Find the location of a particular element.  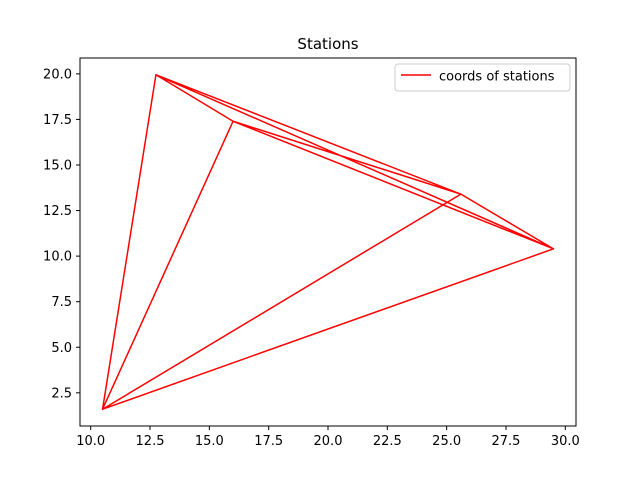

y-tick-label: 5.0 is located at coordinates (61, 348).